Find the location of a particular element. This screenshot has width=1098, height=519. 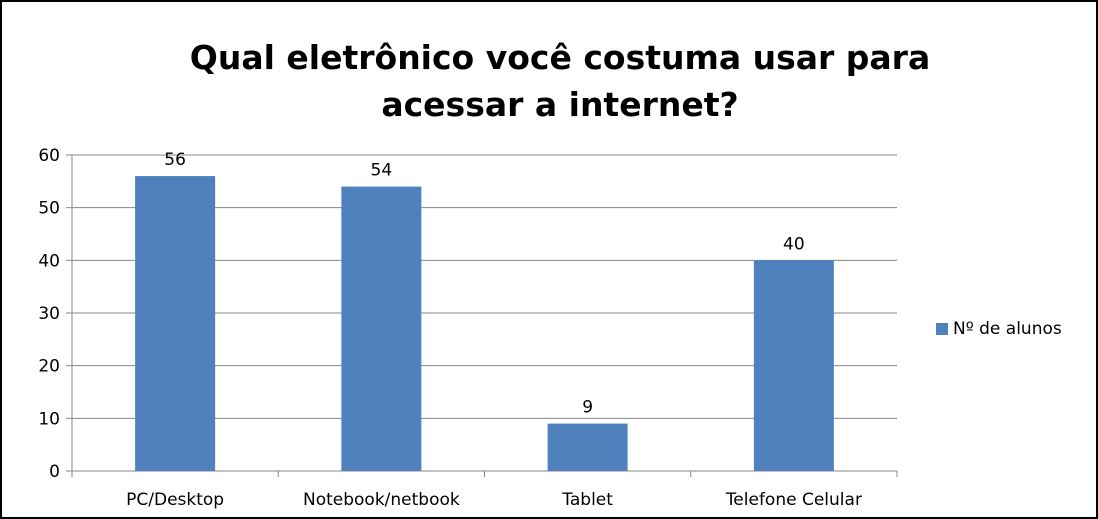

y-tick-label: 40 is located at coordinates (49, 261).